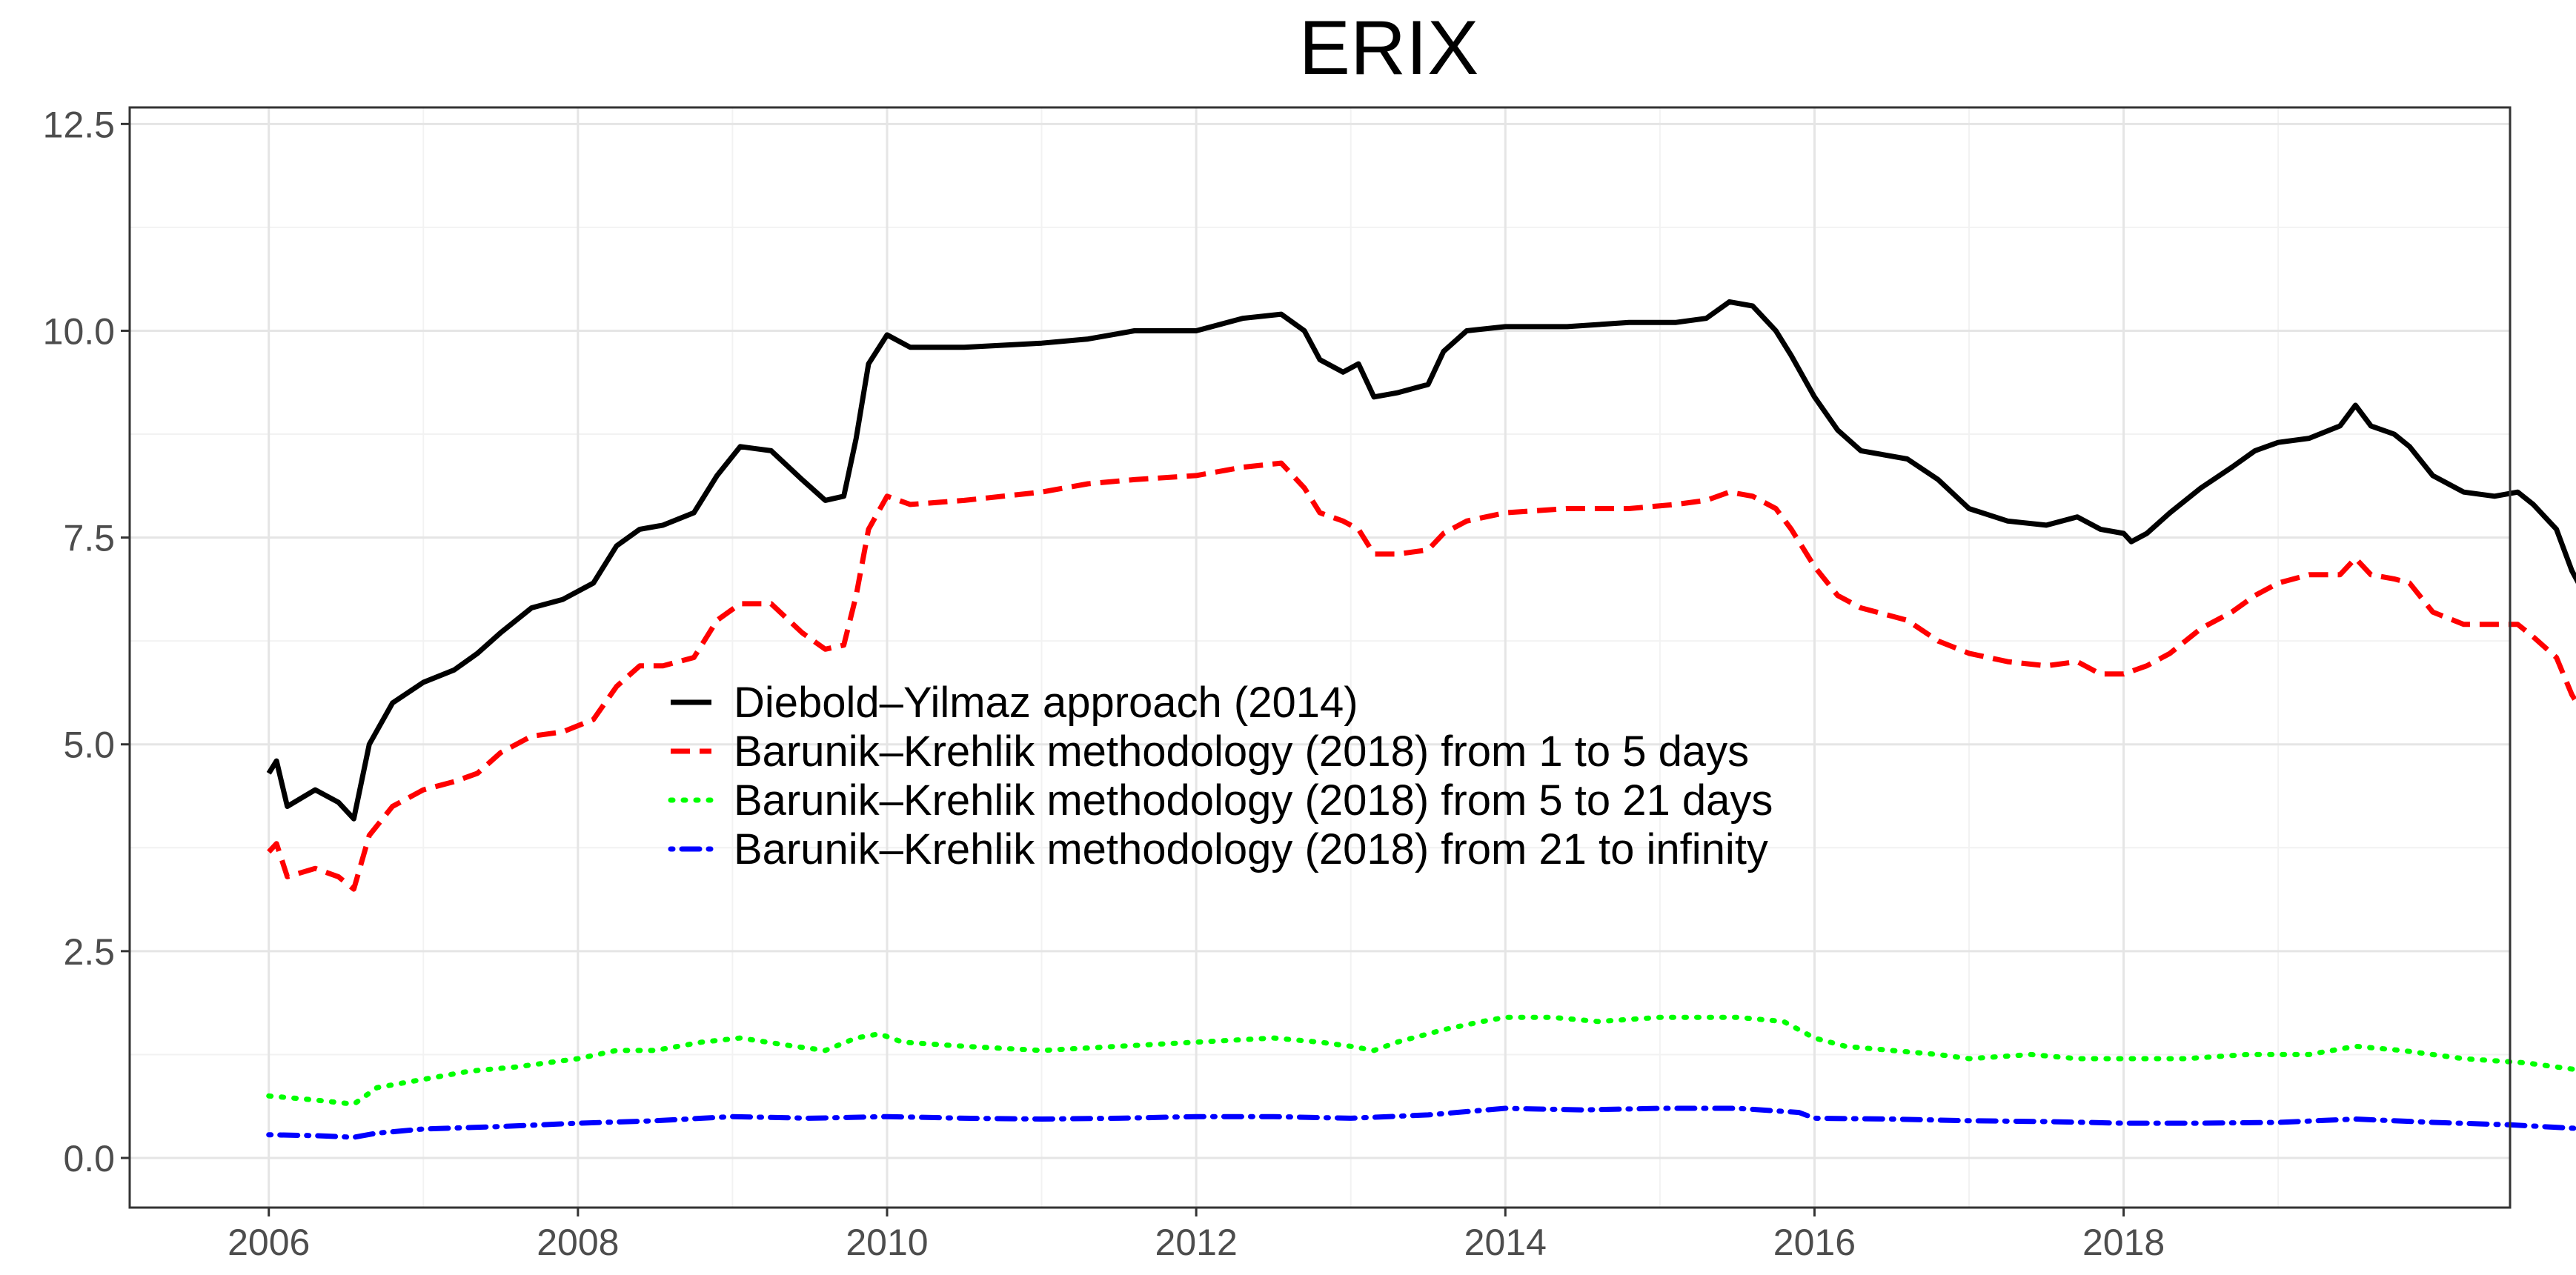 The height and width of the screenshot is (1275, 2576). Describe the element at coordinates (887, 1242) in the screenshot. I see `x-tick-label: 2010` at that location.